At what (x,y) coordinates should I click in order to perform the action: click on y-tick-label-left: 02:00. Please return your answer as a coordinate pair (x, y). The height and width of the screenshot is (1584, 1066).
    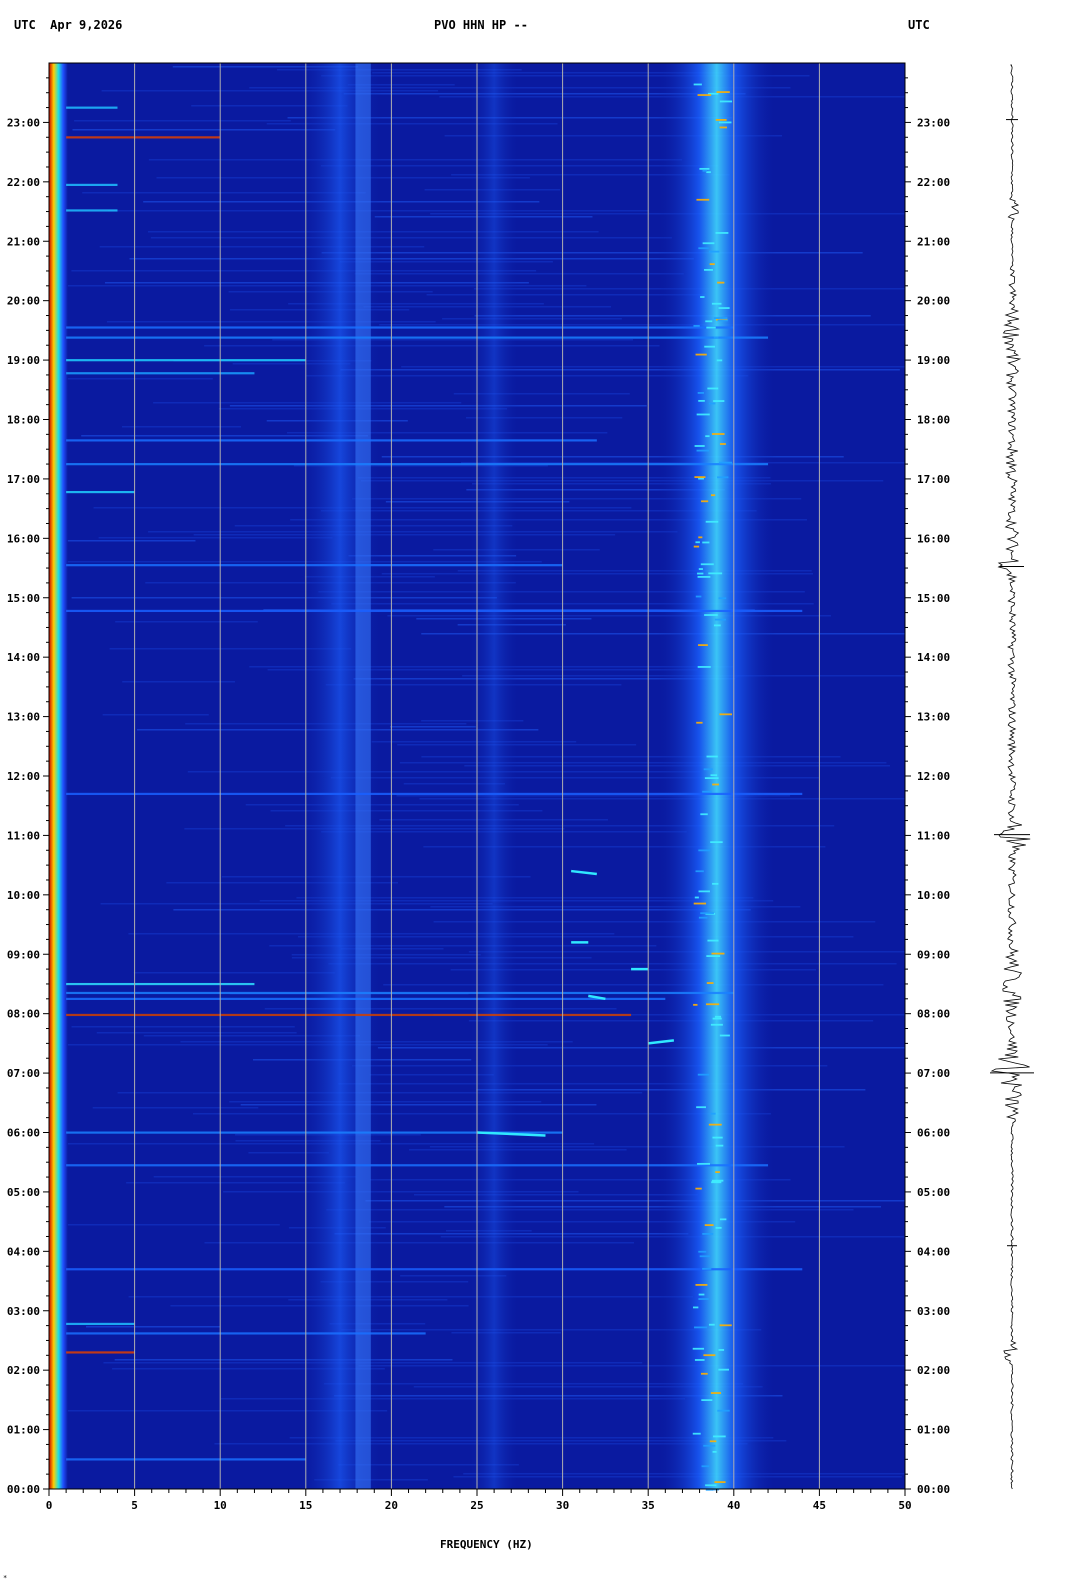
    Looking at the image, I should click on (23, 1370).